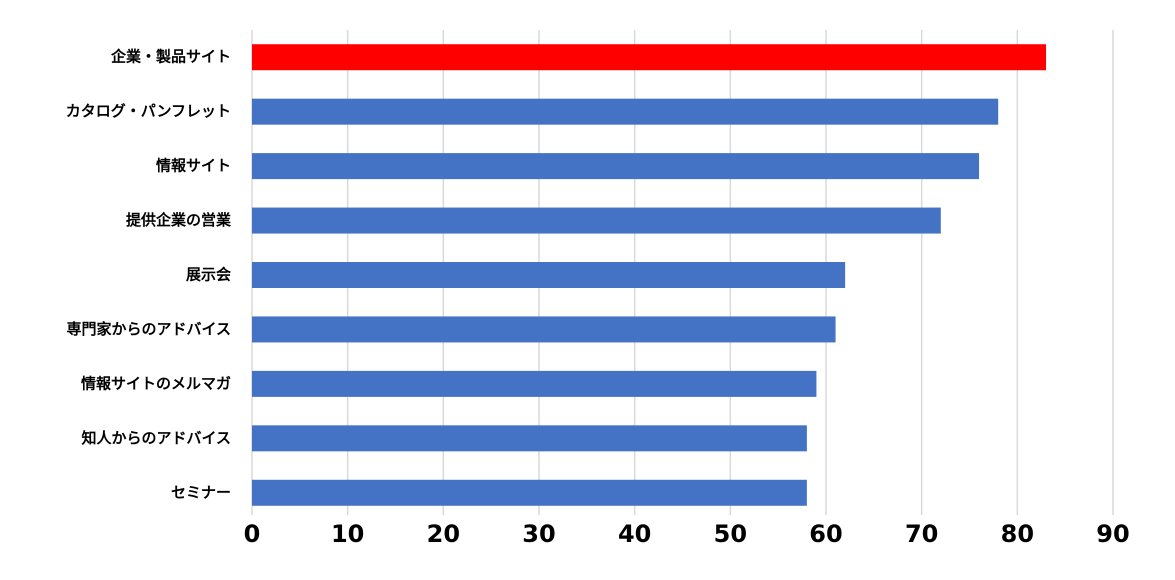 This screenshot has height=580, width=1175. What do you see at coordinates (921, 534) in the screenshot?
I see `x-tick-label: 70` at bounding box center [921, 534].